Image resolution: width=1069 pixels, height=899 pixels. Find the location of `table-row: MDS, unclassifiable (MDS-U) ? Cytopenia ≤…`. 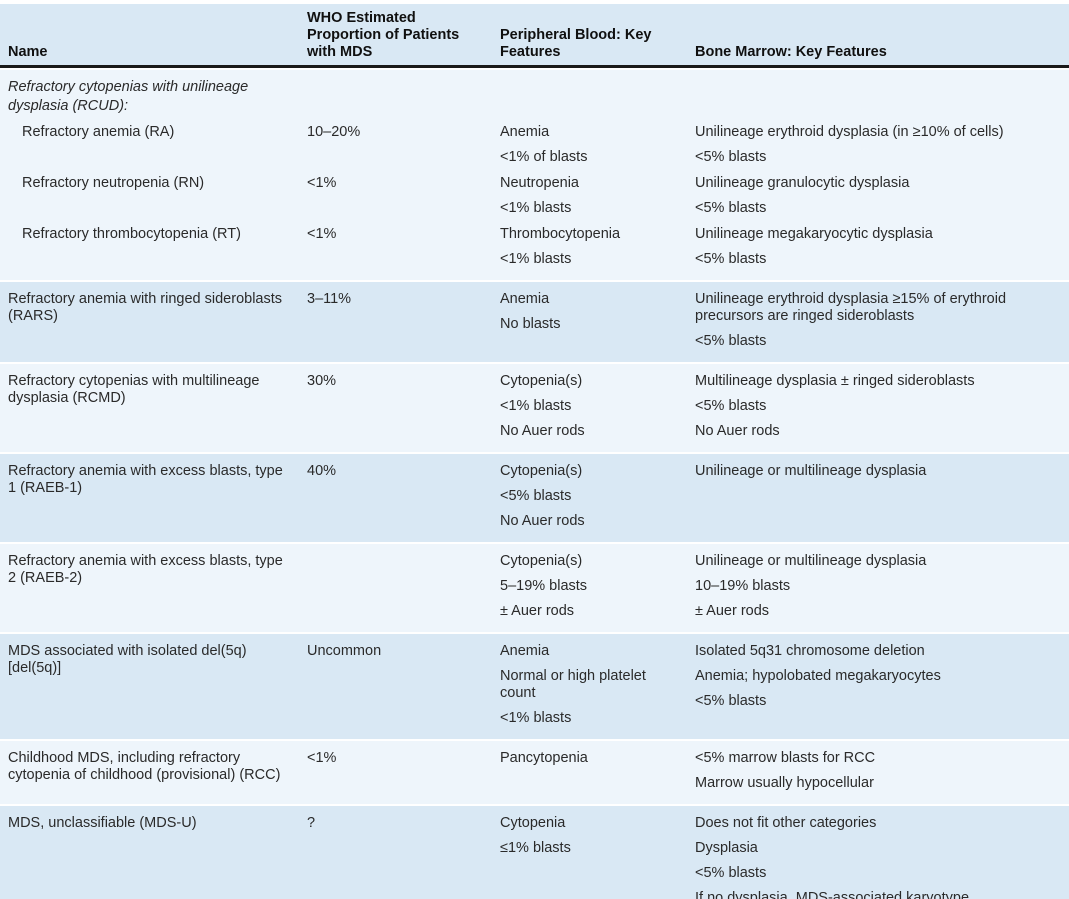

table-row: MDS, unclassifiable (MDS-U) ? Cytopenia ≤… is located at coordinates (534, 855).